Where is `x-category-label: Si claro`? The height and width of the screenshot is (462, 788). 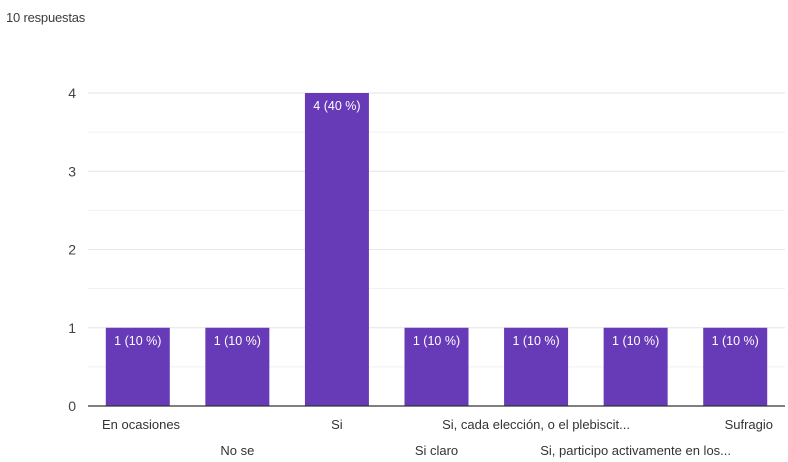
x-category-label: Si claro is located at coordinates (436, 450).